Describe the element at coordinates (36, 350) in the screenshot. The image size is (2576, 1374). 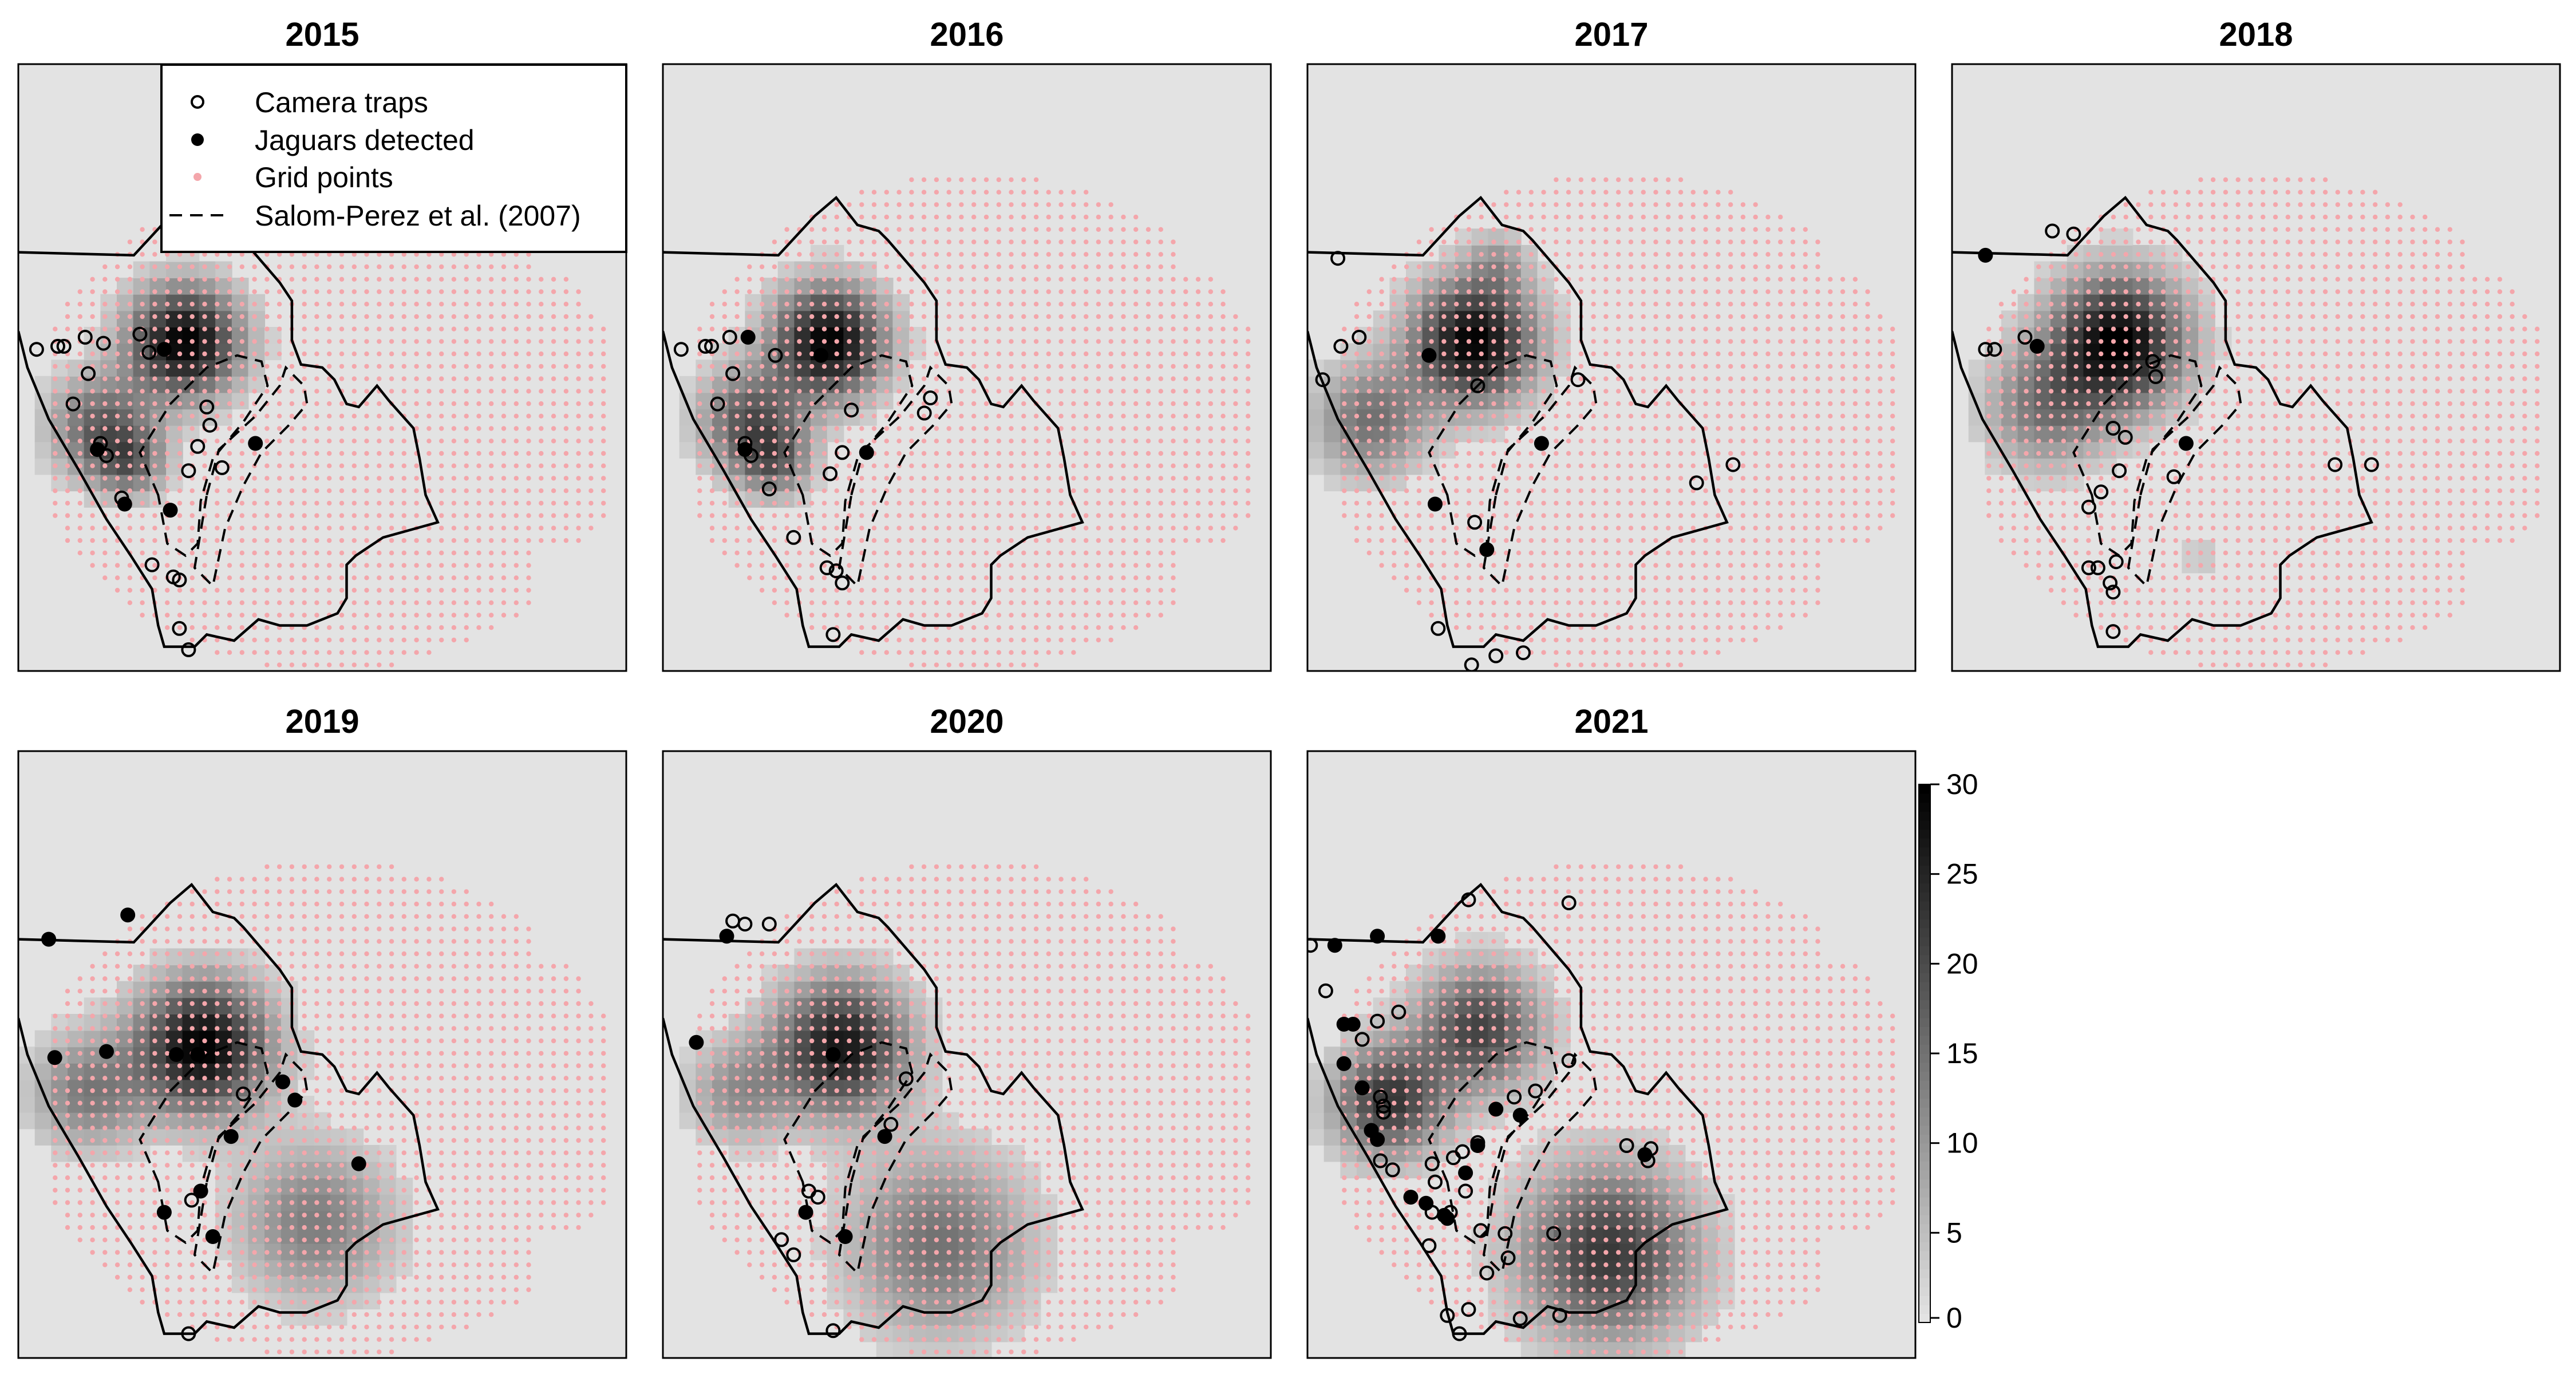
I see `camera-trap-marker` at that location.